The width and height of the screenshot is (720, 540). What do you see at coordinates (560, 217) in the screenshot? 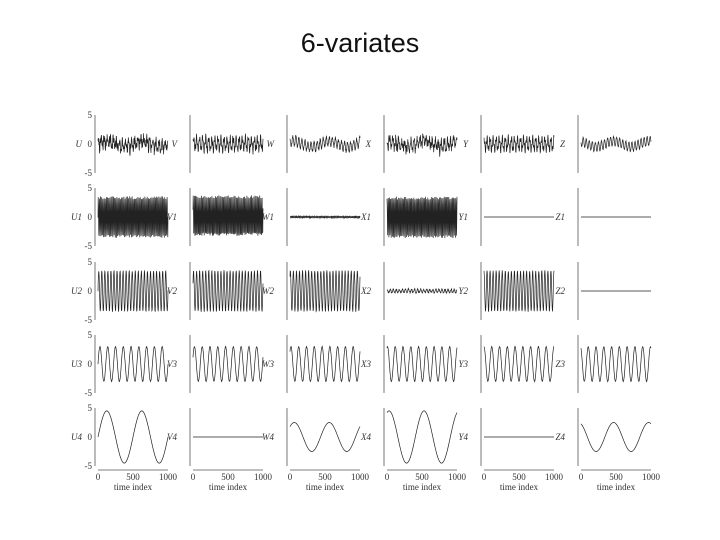
I see `panel-label: Z1` at bounding box center [560, 217].